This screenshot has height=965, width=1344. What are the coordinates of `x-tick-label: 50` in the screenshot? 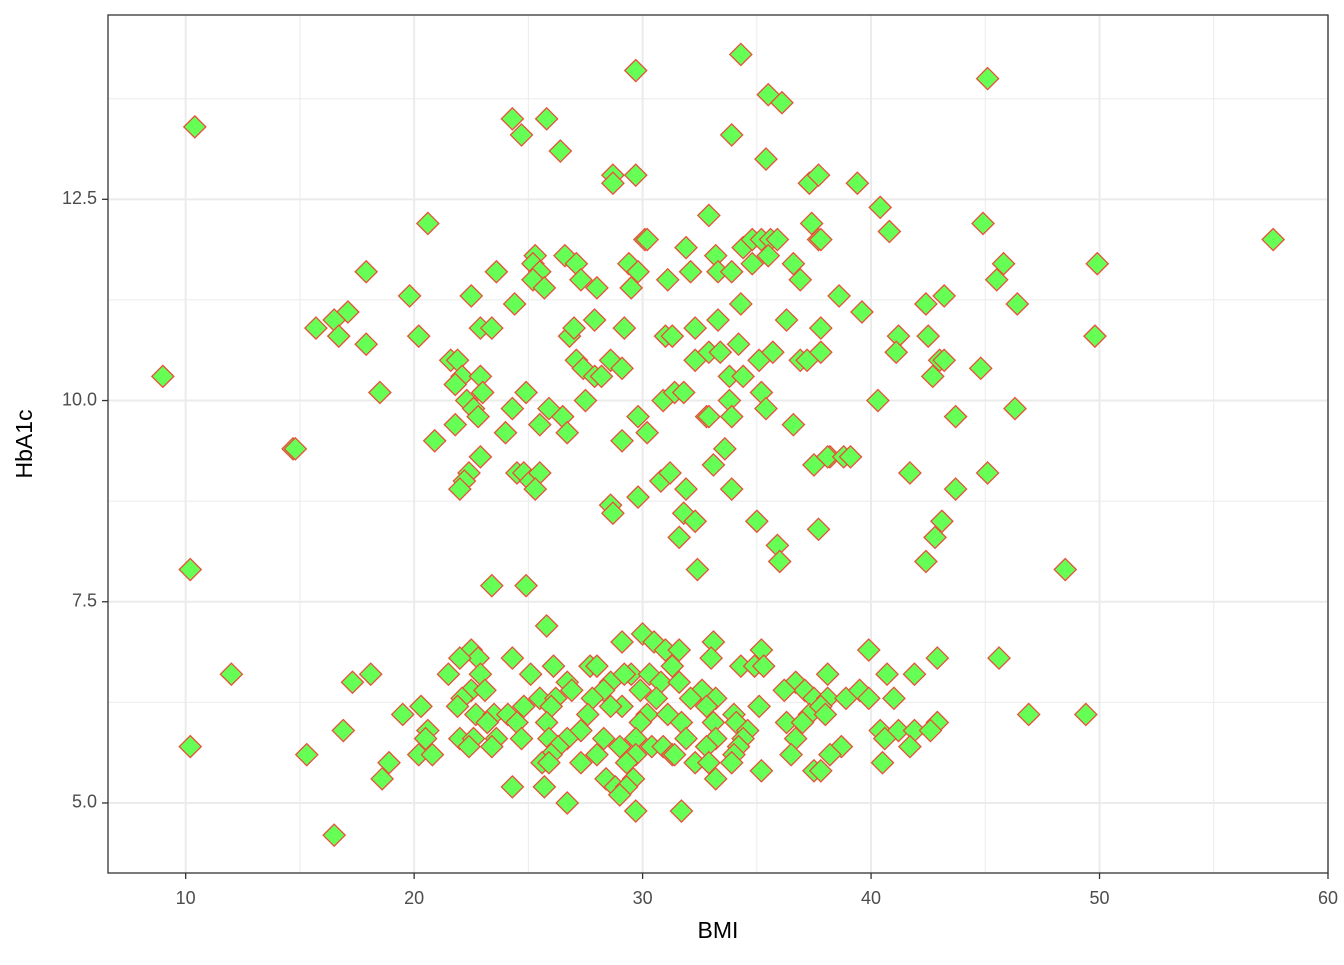 It's located at (1100, 898).